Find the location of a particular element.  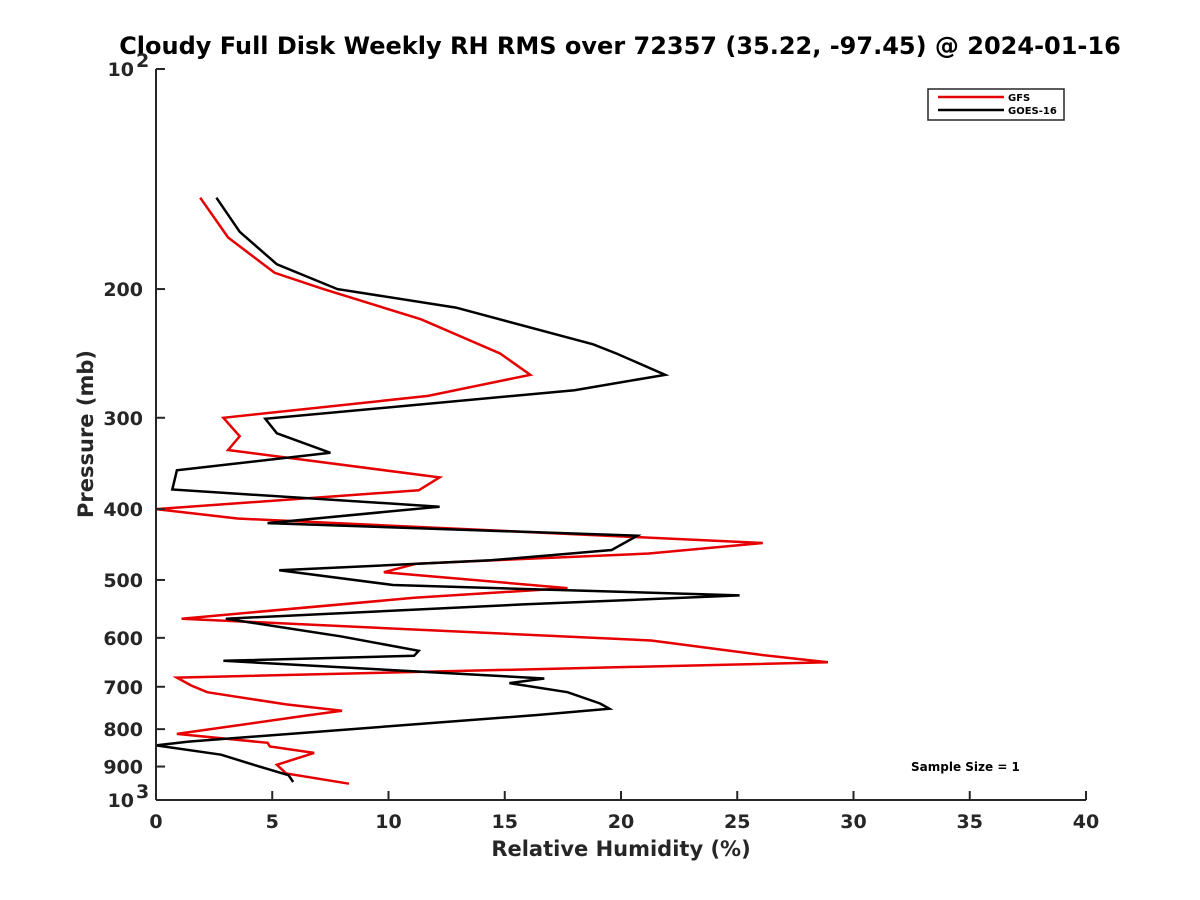

y-tick-exponent: 3 is located at coordinates (142, 792).